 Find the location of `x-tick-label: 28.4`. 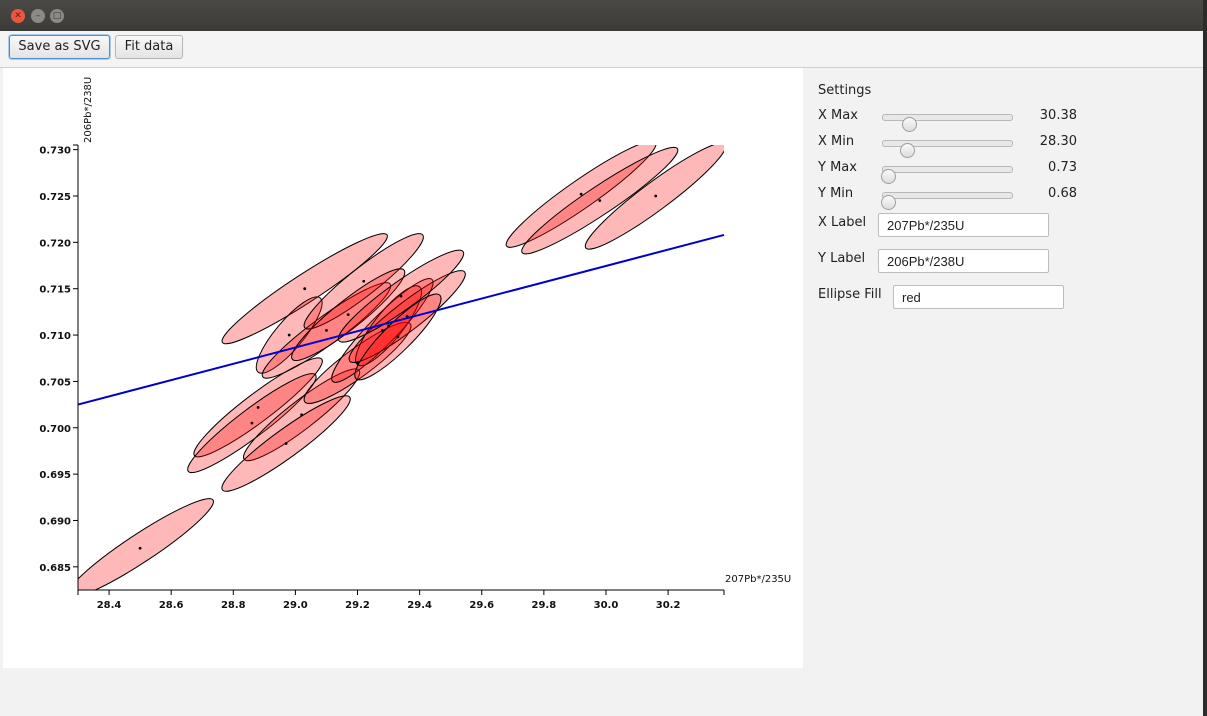

x-tick-label: 28.4 is located at coordinates (109, 605).